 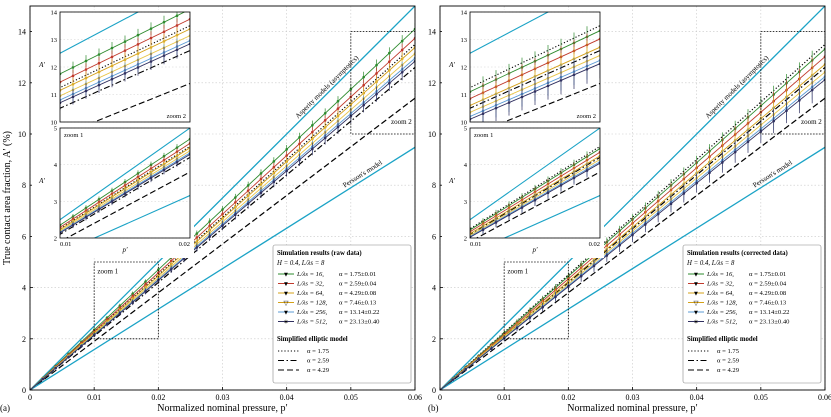 What do you see at coordinates (22, 83) in the screenshot?
I see `y-tick-label: 12` at bounding box center [22, 83].